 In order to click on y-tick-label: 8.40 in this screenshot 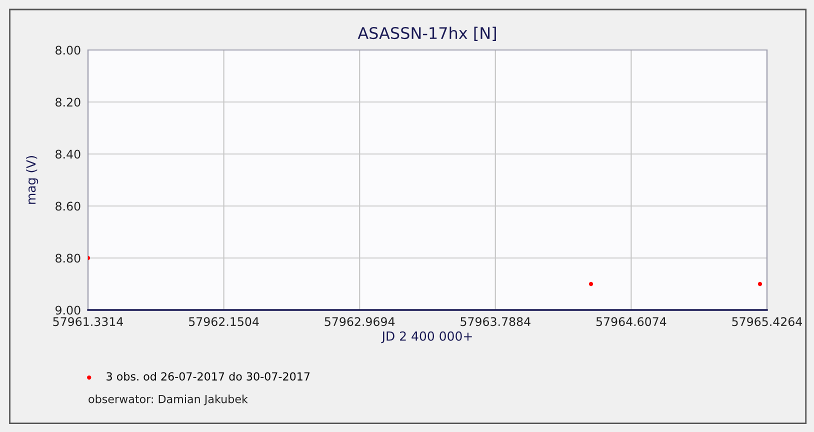, I will do `click(68, 154)`.